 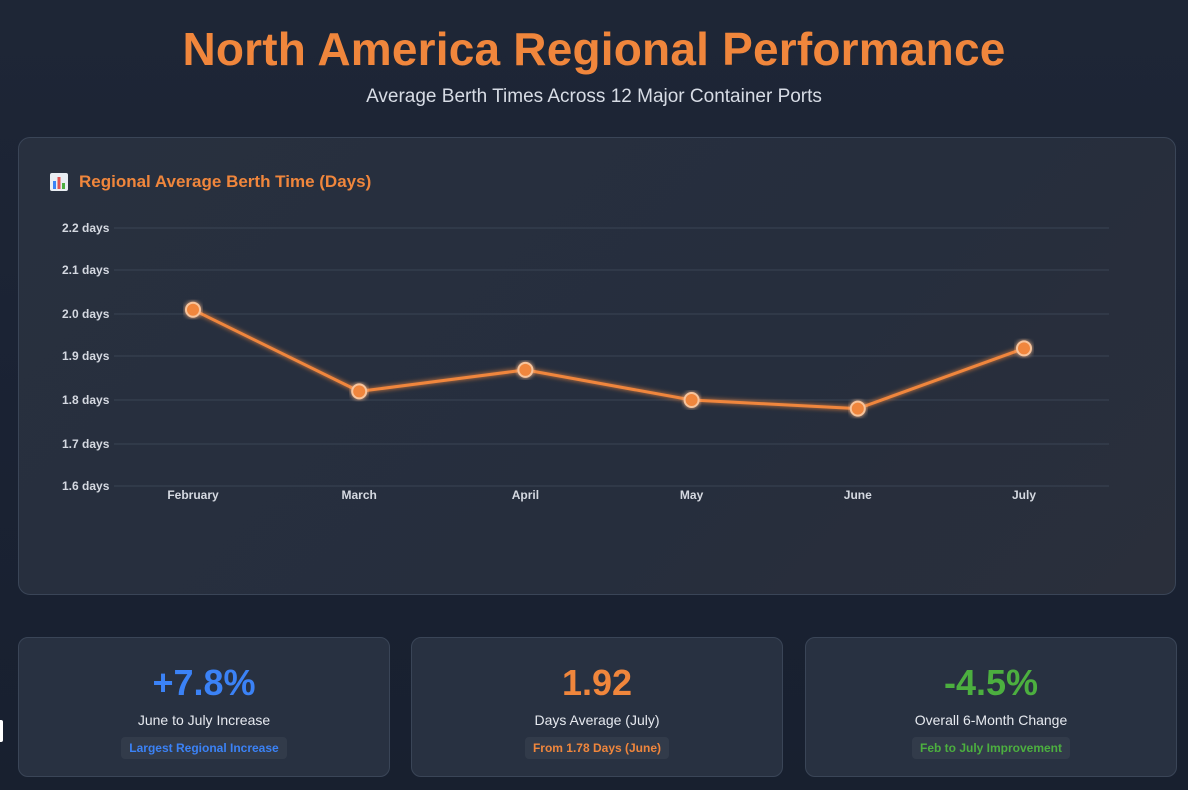 I want to click on chart-header: Regional Average Berth Time (Days), so click(x=210, y=182).